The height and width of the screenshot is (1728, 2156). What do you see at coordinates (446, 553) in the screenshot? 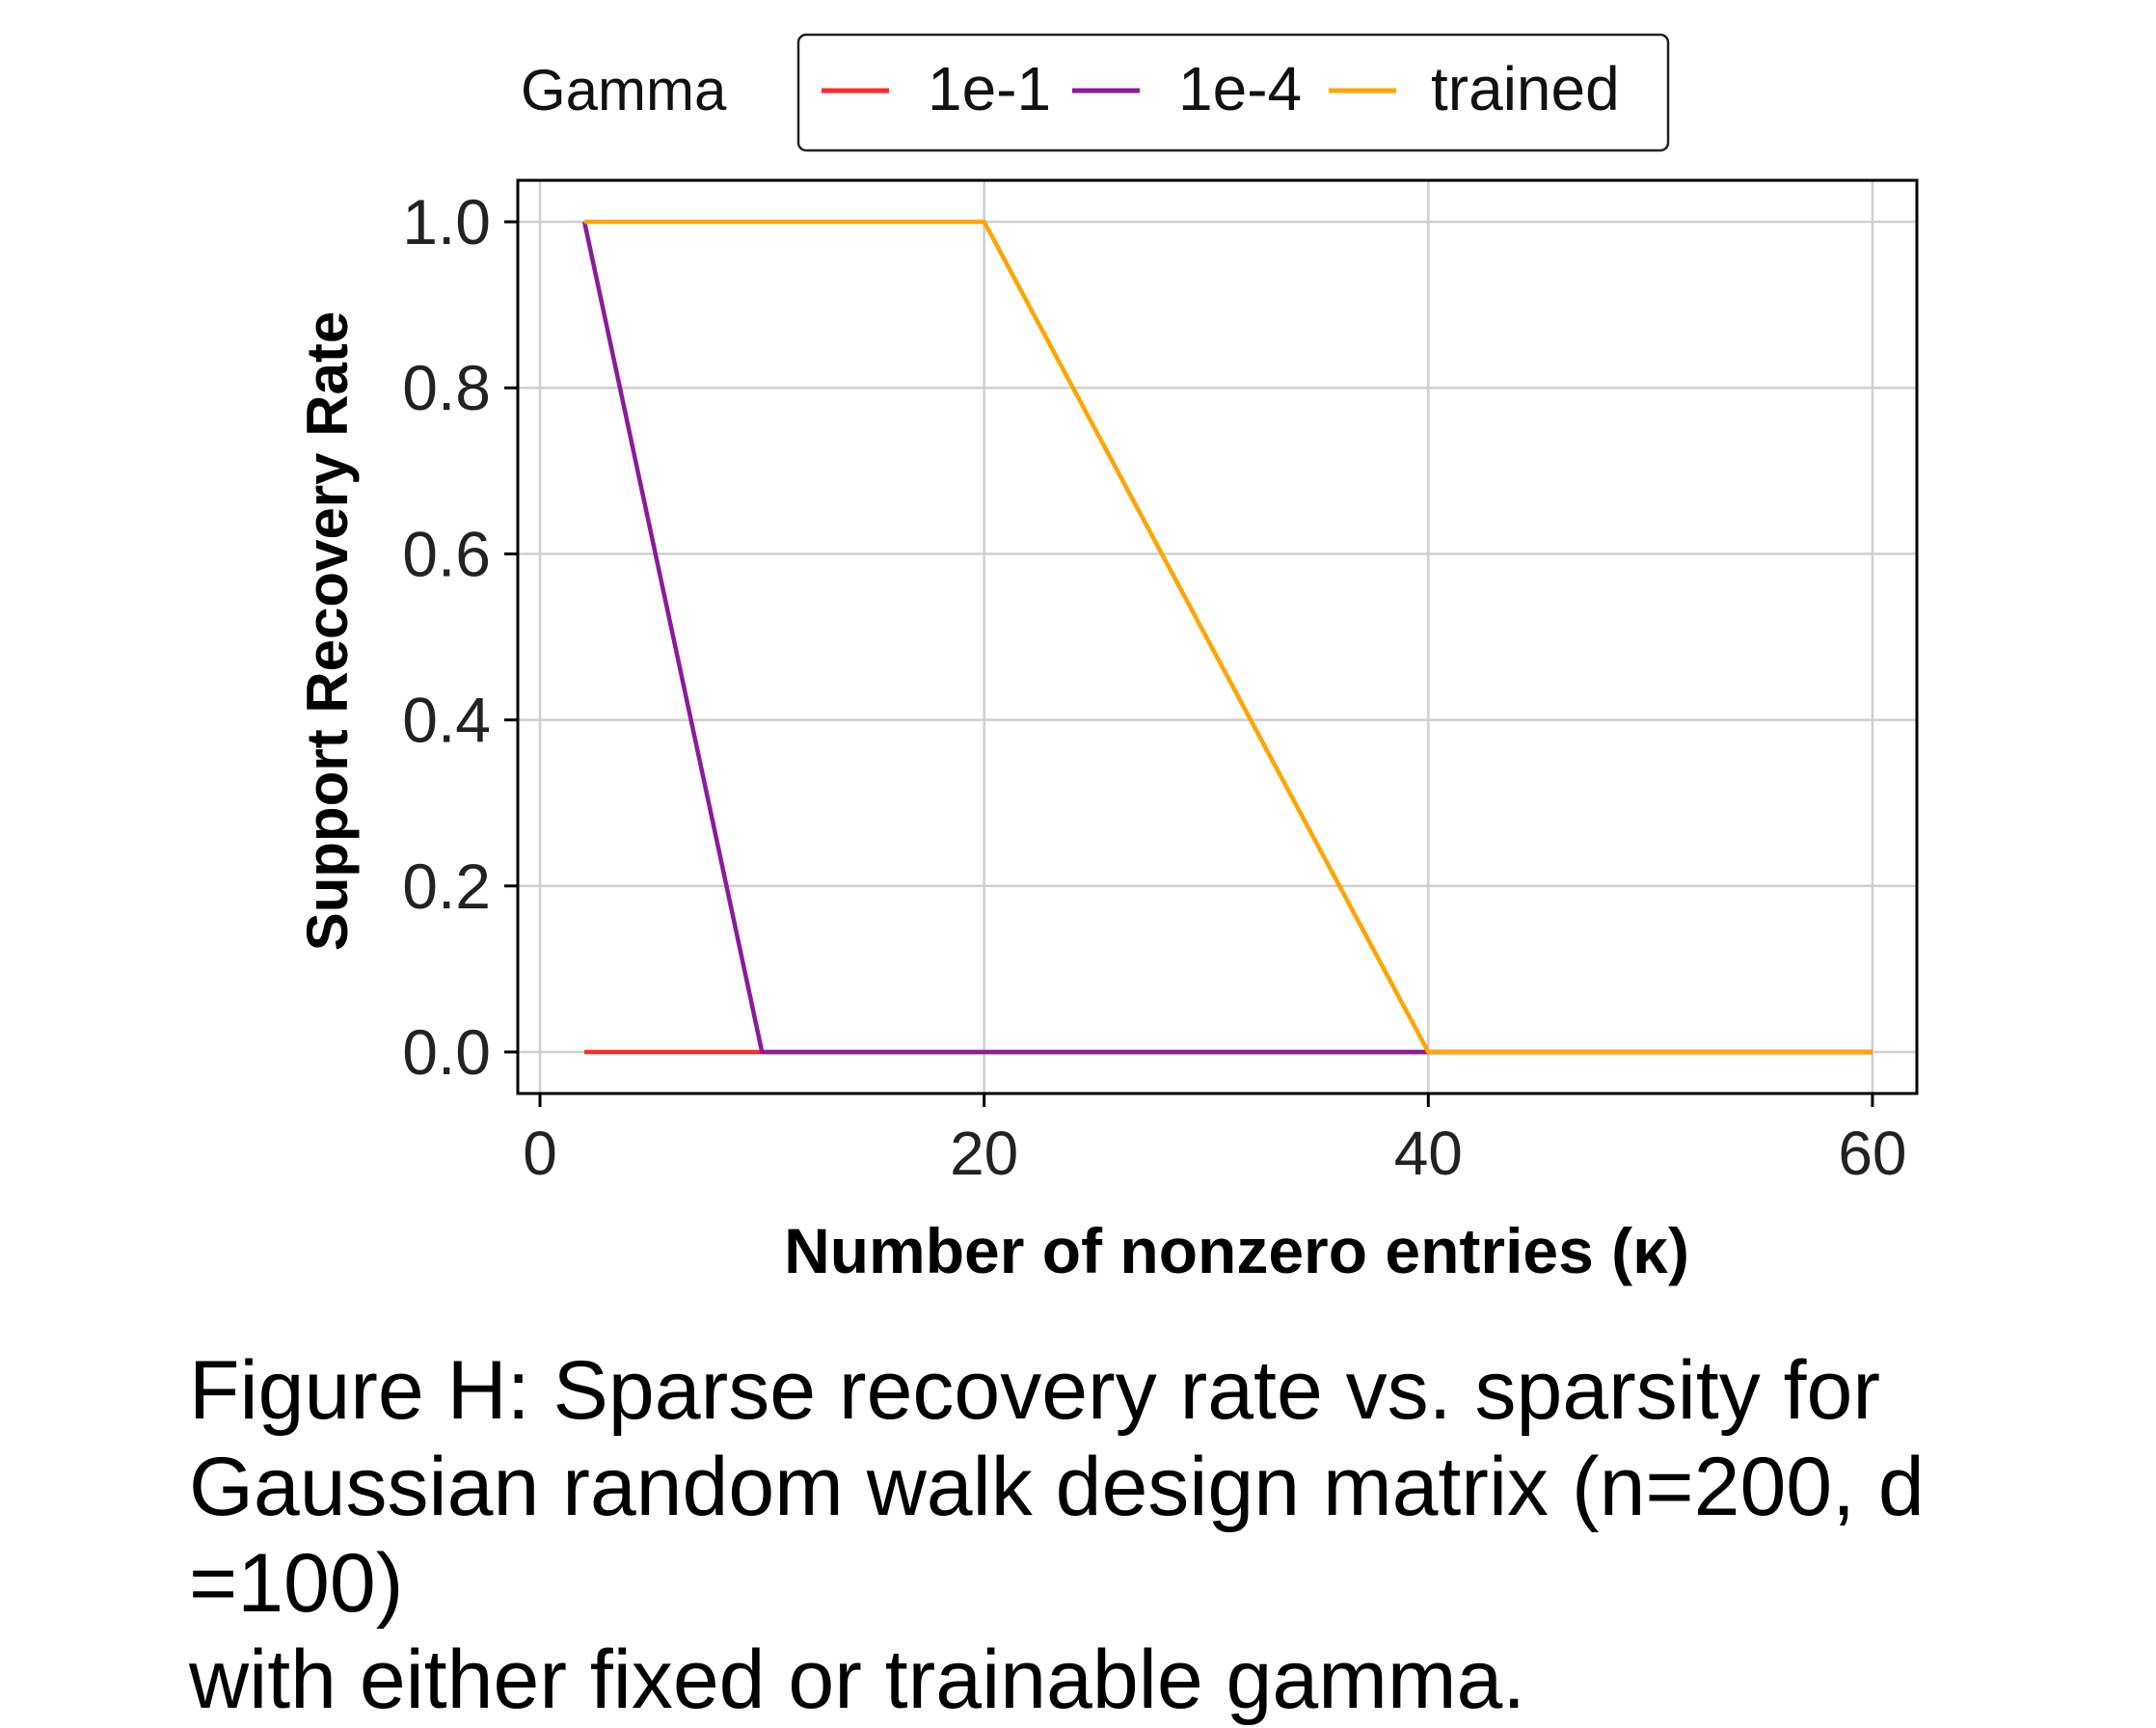
I see `y-tick-label: 0.6` at bounding box center [446, 553].